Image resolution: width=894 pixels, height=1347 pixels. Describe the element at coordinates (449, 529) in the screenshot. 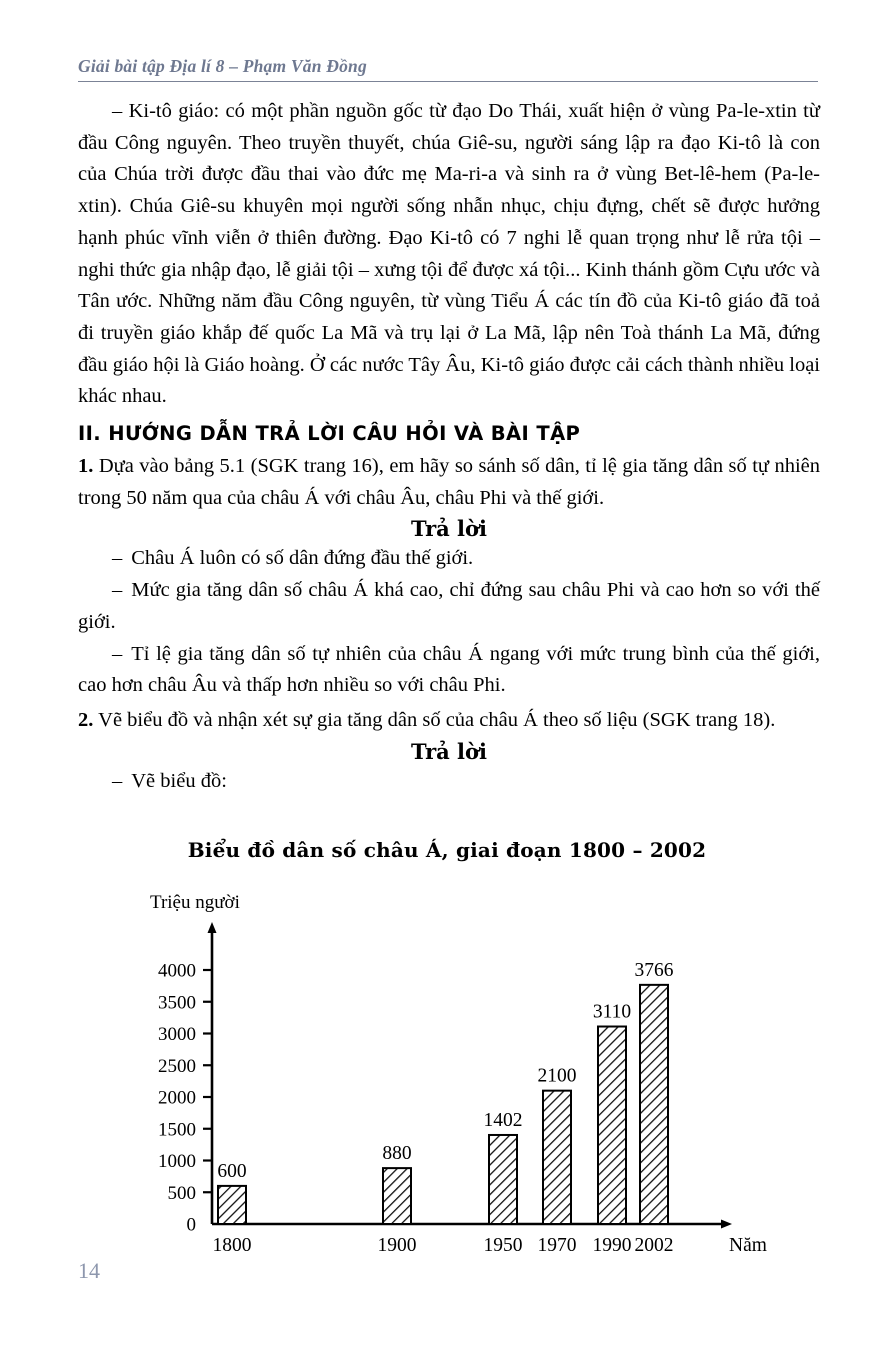

I see `answer-label-1: Trả lời` at that location.